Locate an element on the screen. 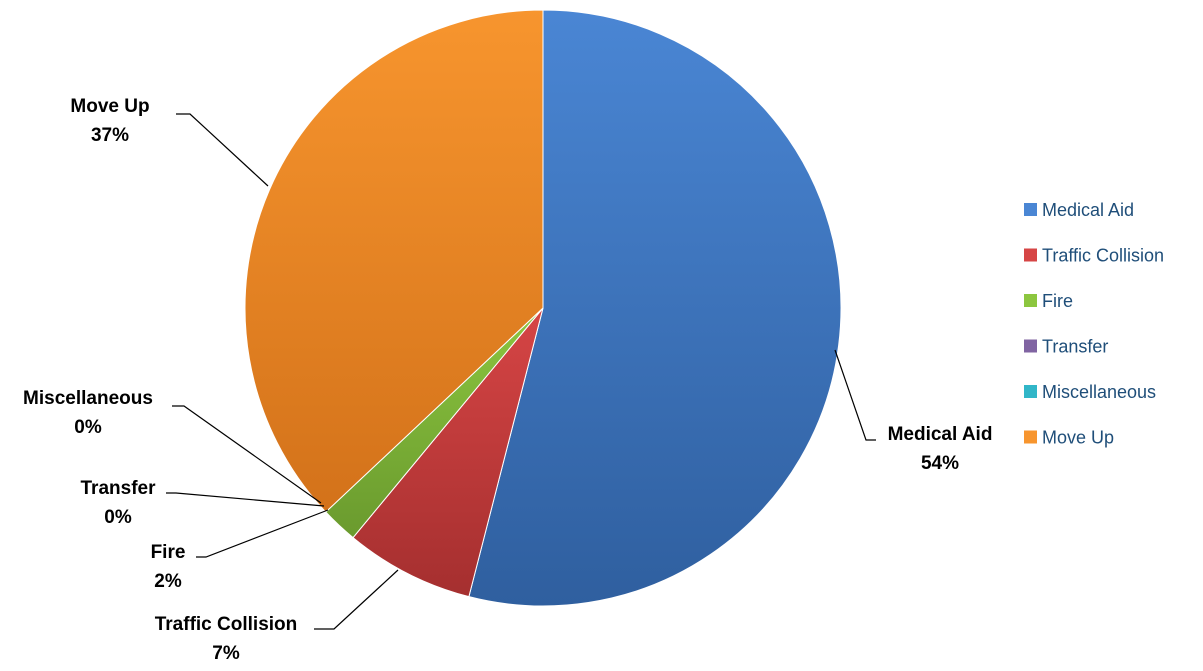 Image resolution: width=1203 pixels, height=671 pixels. data-label-percent-move-up: 37% is located at coordinates (110, 135).